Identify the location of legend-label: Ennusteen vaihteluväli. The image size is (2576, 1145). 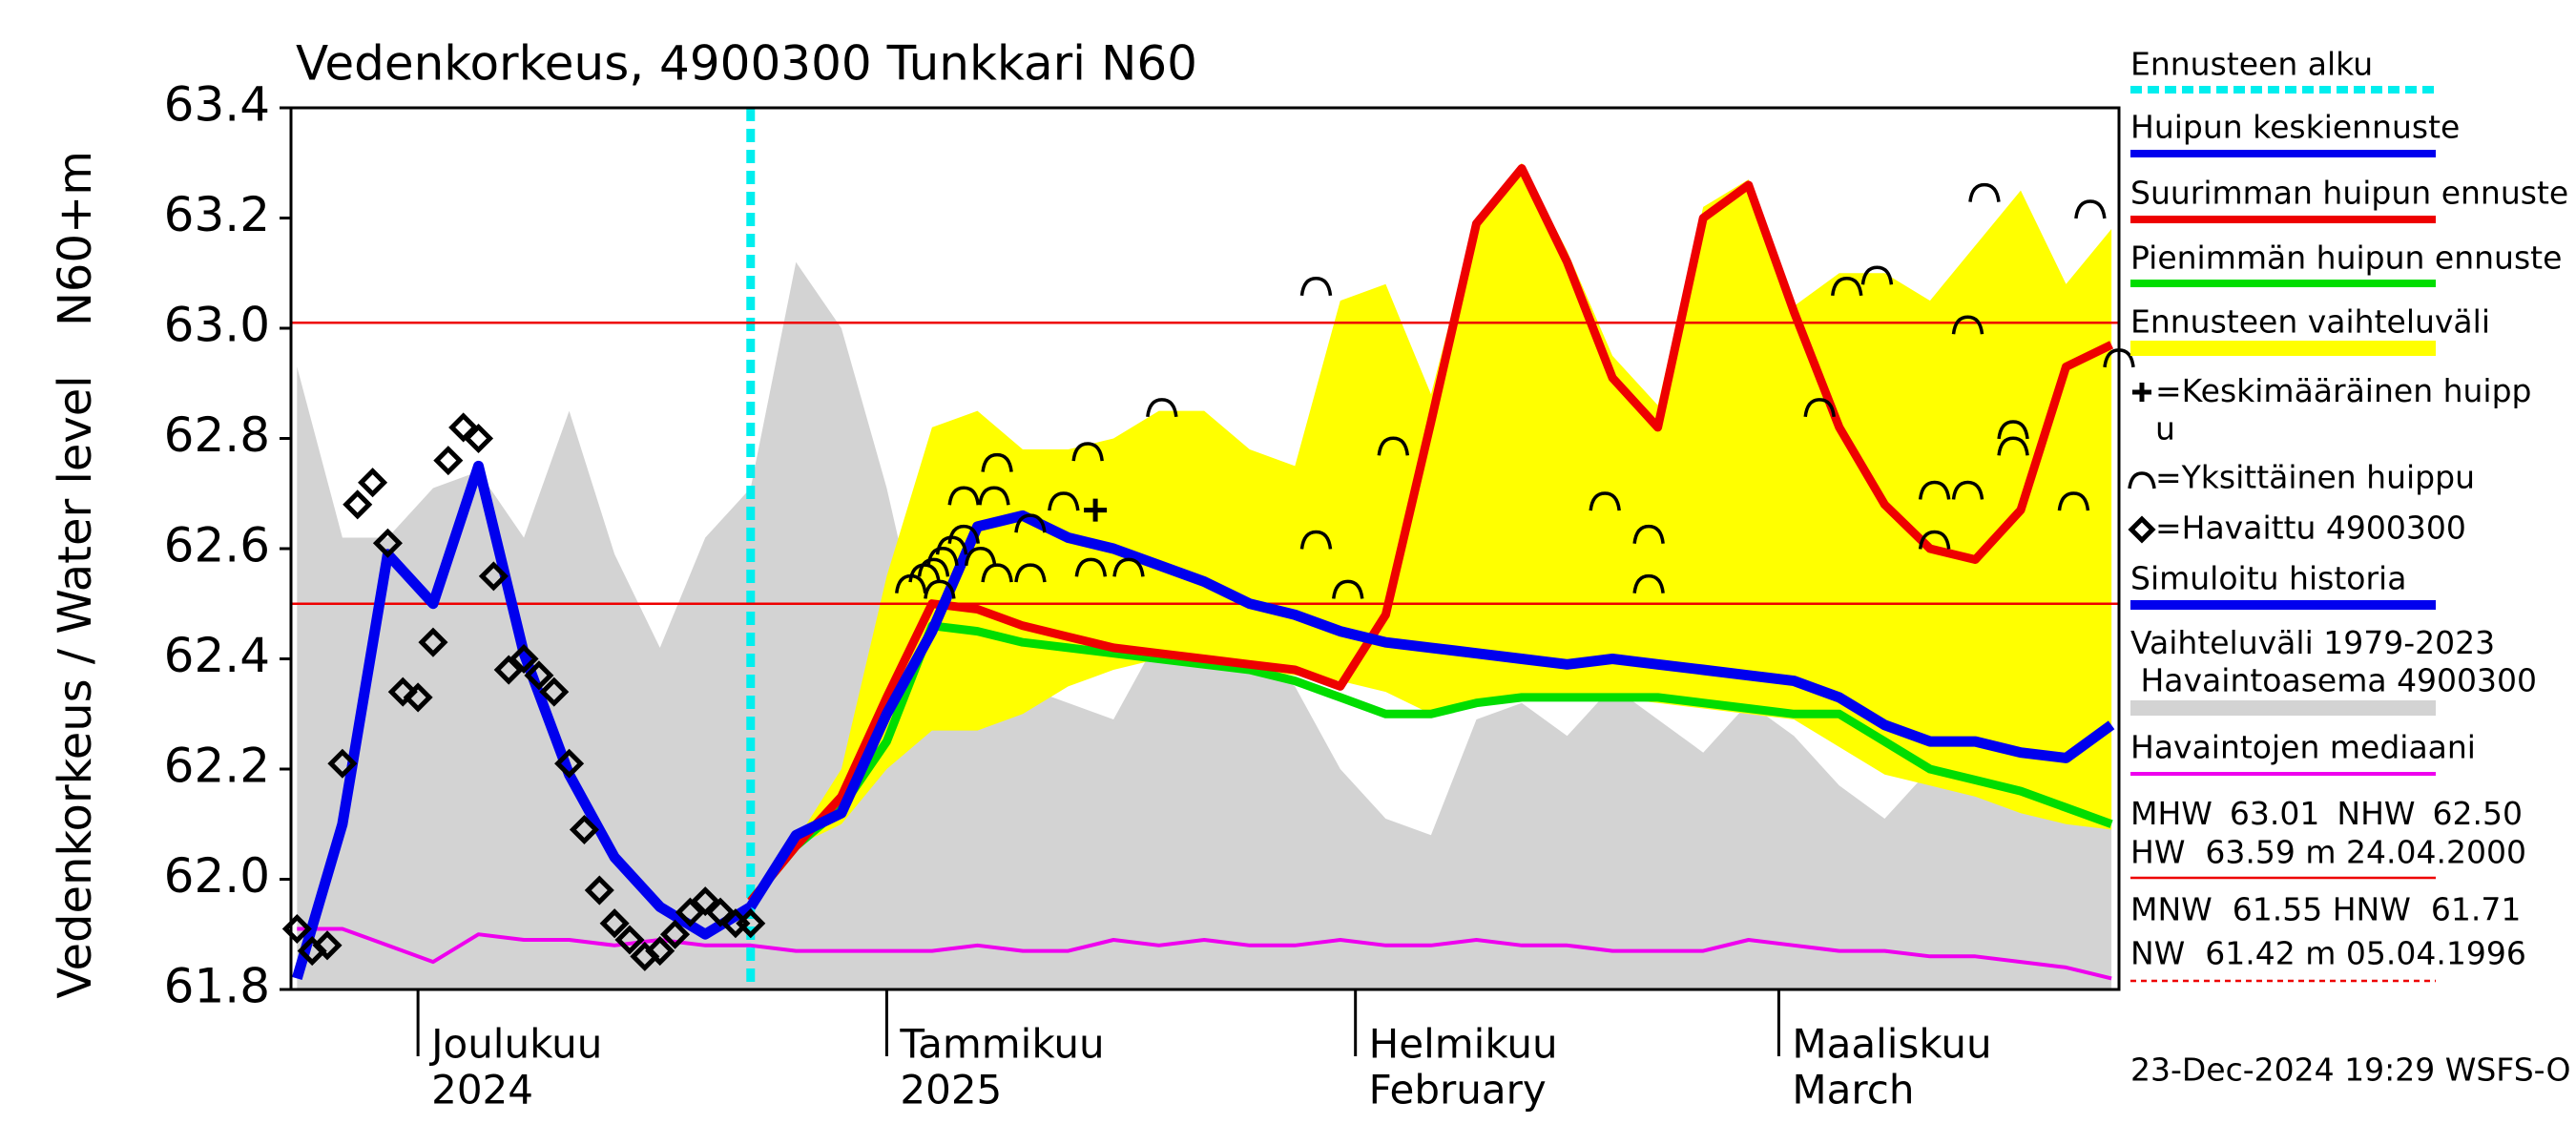
(2310, 322).